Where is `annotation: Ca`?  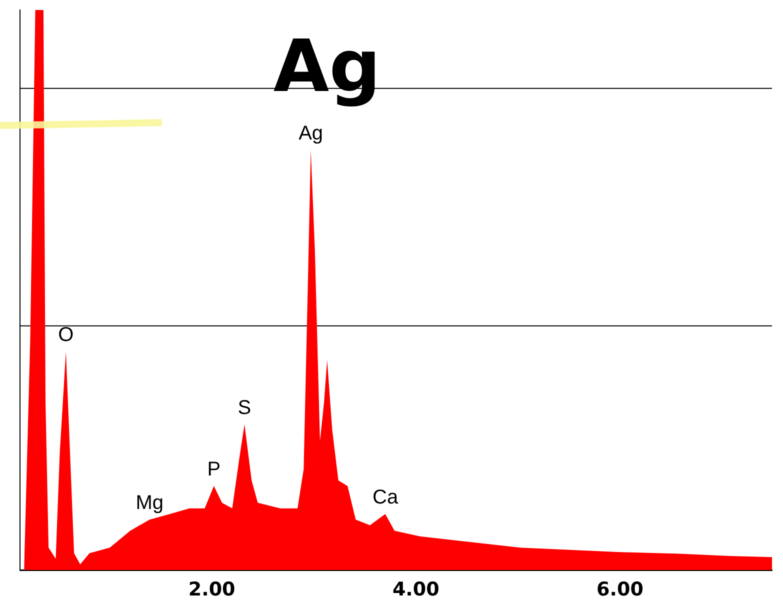
annotation: Ca is located at coordinates (385, 497).